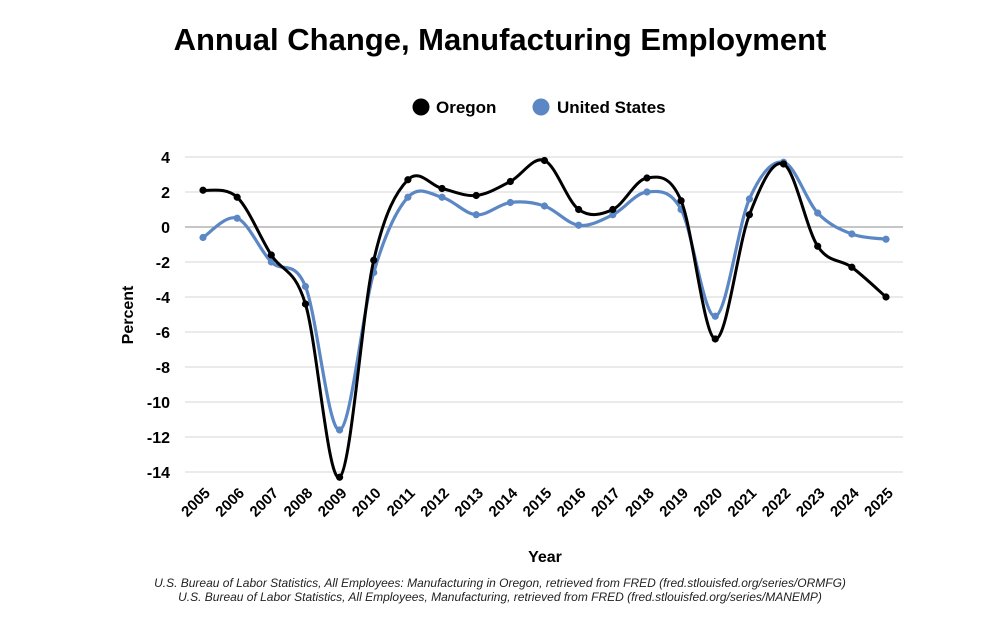 The height and width of the screenshot is (628, 1000). What do you see at coordinates (401, 502) in the screenshot?
I see `x-tick-label: 2011` at bounding box center [401, 502].